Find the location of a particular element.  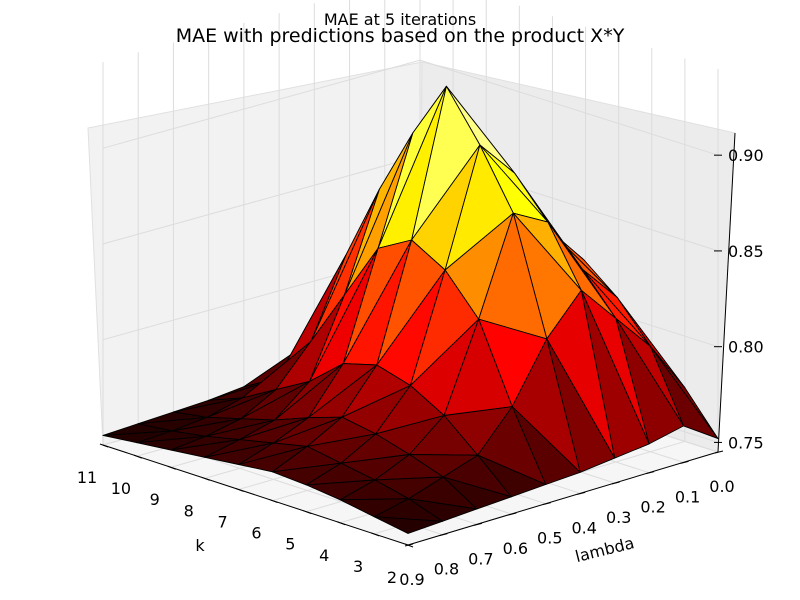

y-tick-label: 0.1 is located at coordinates (687, 496).